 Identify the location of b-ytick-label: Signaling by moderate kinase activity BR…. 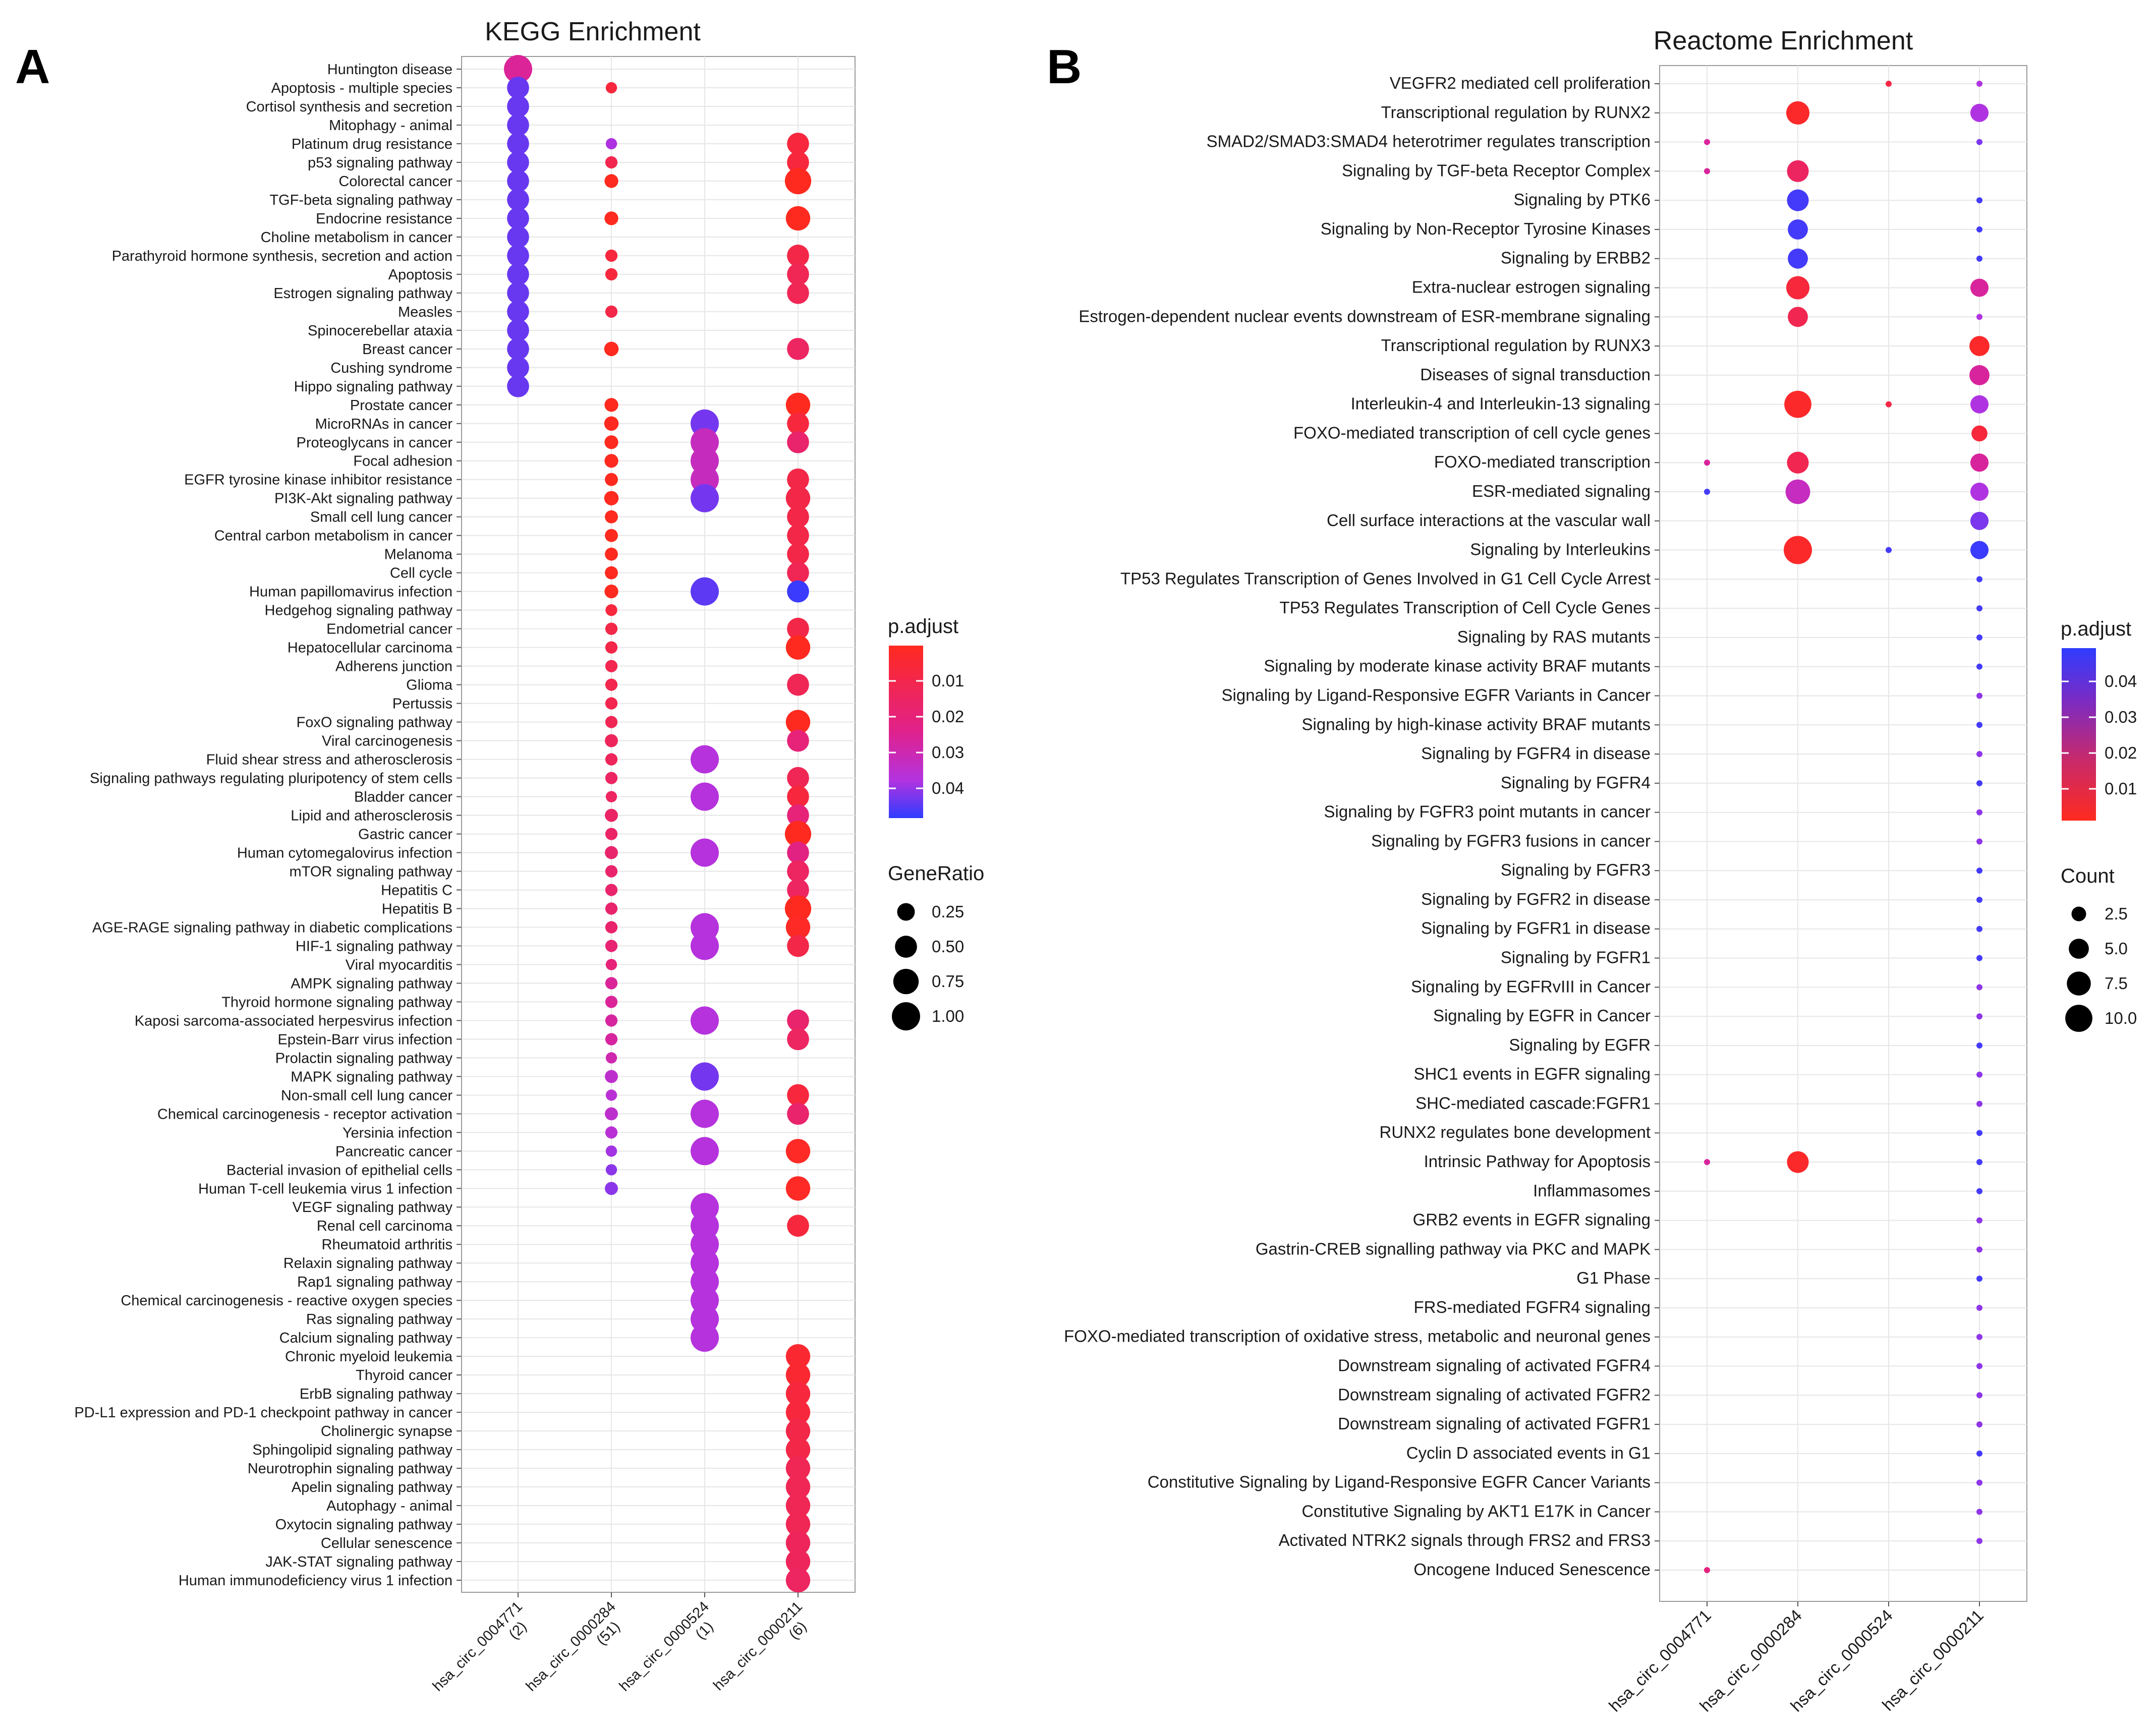
(1457, 666).